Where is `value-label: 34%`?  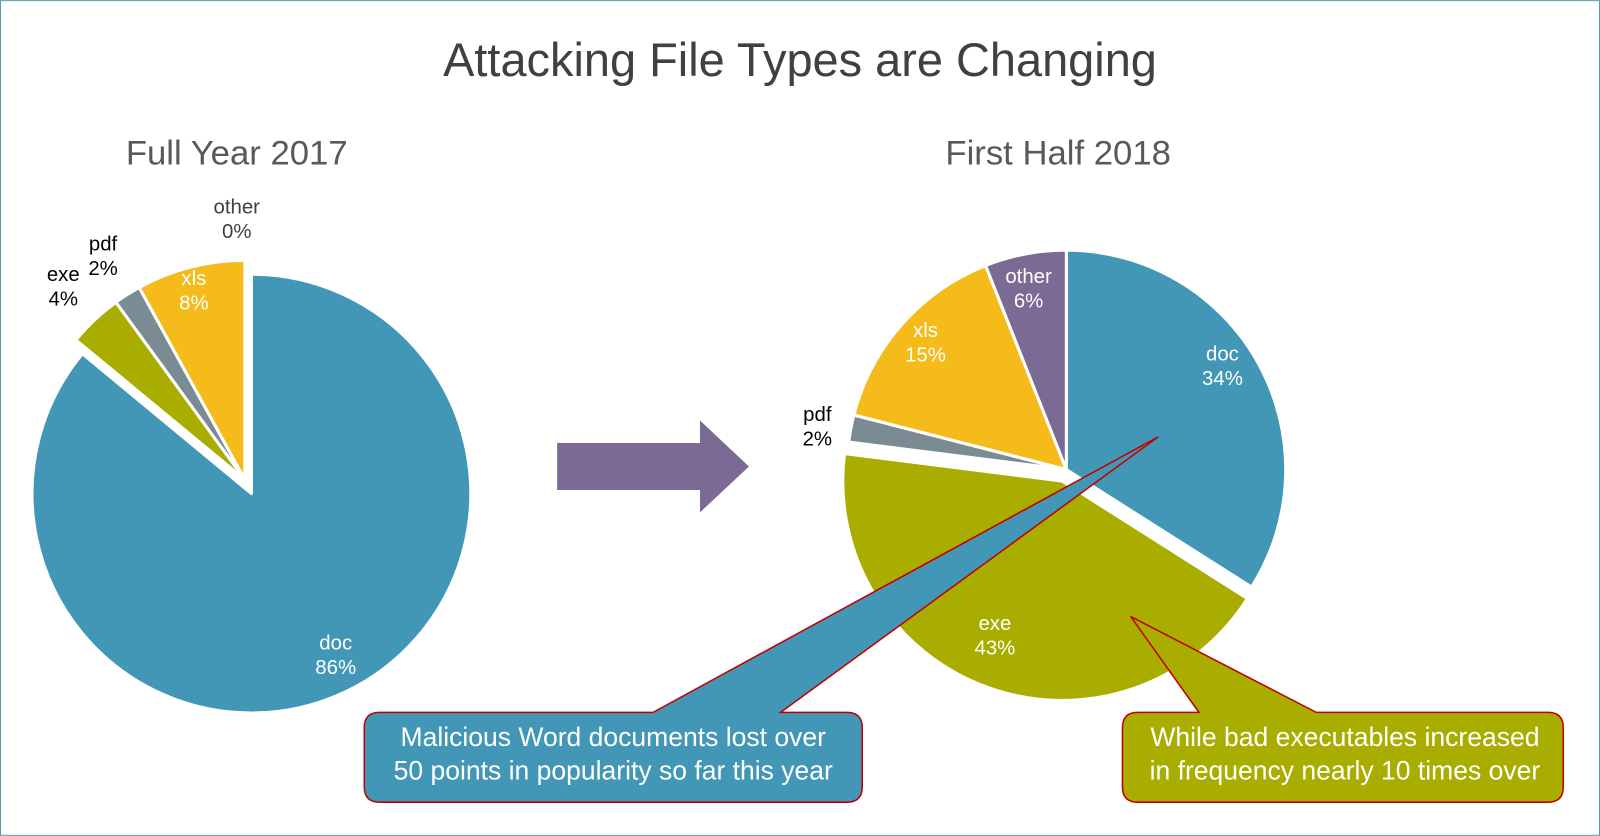 value-label: 34% is located at coordinates (1222, 379).